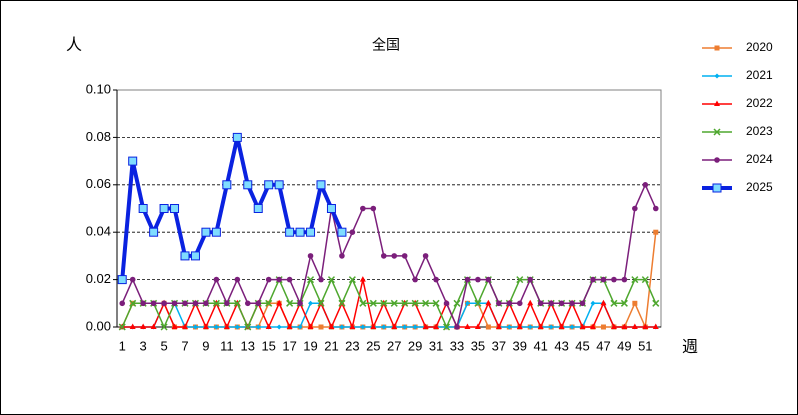  Describe the element at coordinates (205, 345) in the screenshot. I see `x-tick-label: 9` at that location.